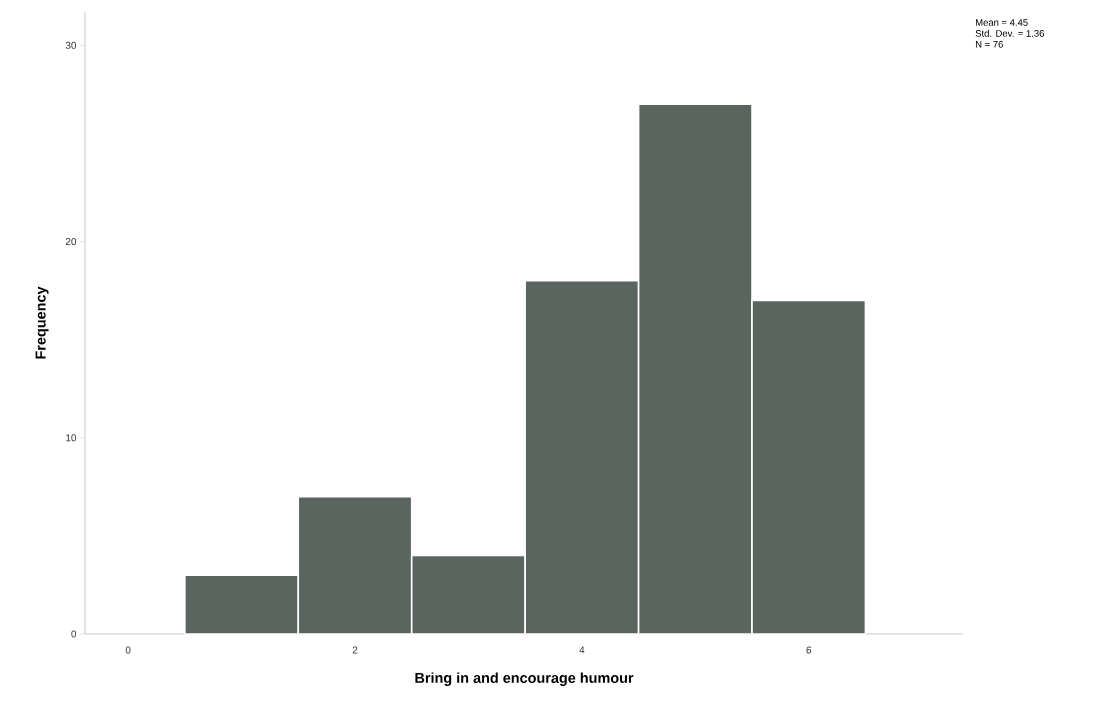  What do you see at coordinates (809, 650) in the screenshot?
I see `x-tick-label: 6` at bounding box center [809, 650].